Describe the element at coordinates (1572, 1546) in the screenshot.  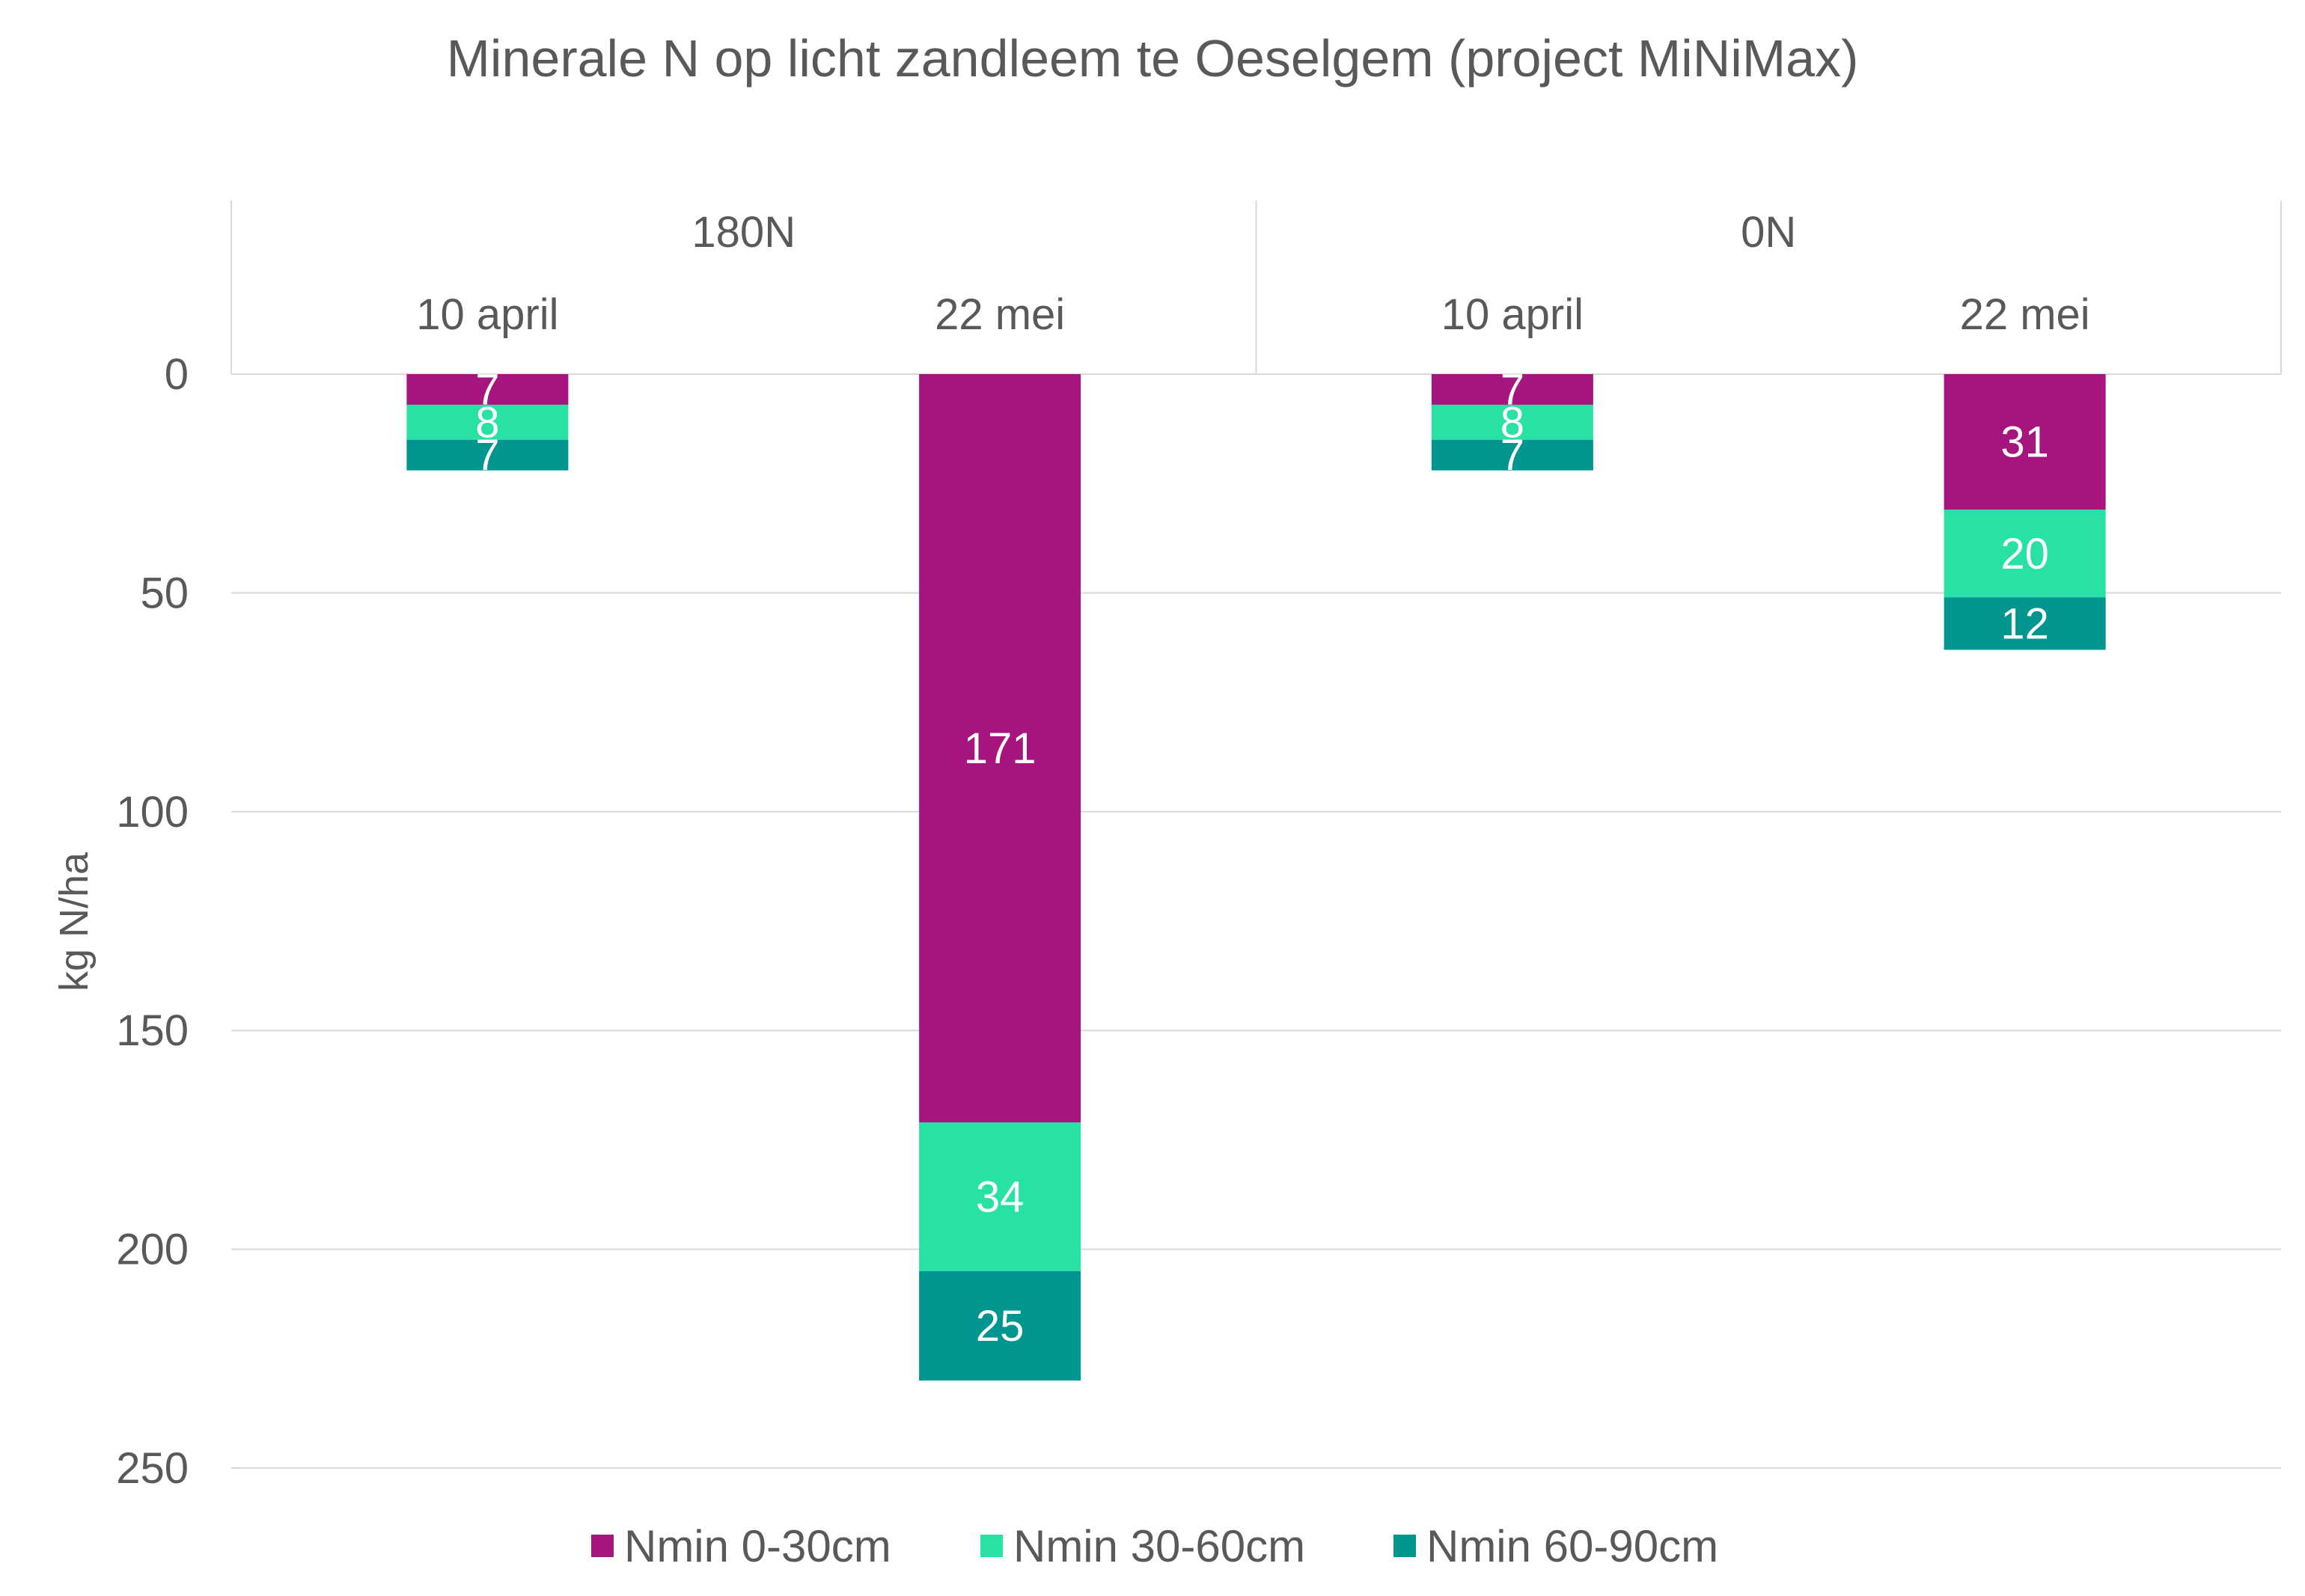
I see `legend-label: Nmin 60-90cm` at that location.